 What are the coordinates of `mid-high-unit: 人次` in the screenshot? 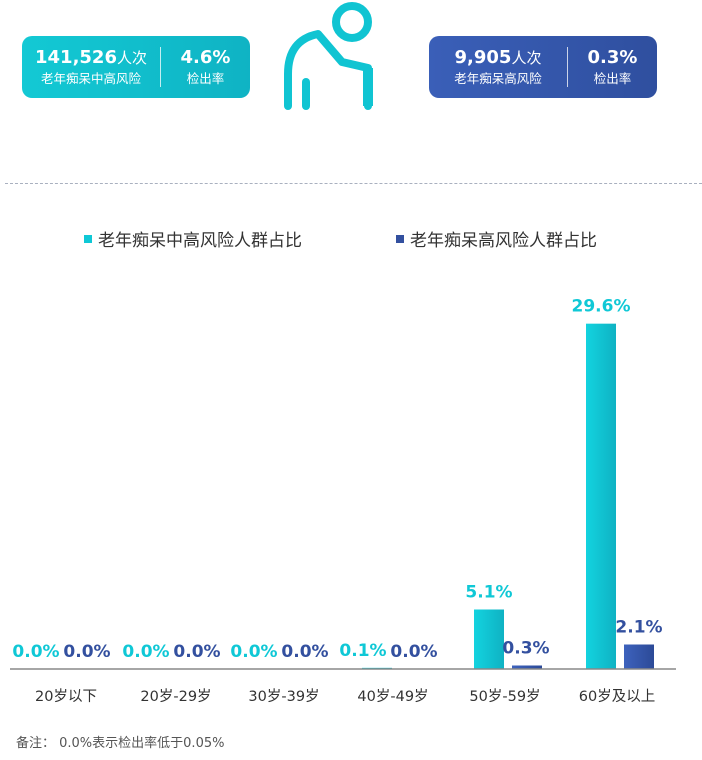 It's located at (131, 58).